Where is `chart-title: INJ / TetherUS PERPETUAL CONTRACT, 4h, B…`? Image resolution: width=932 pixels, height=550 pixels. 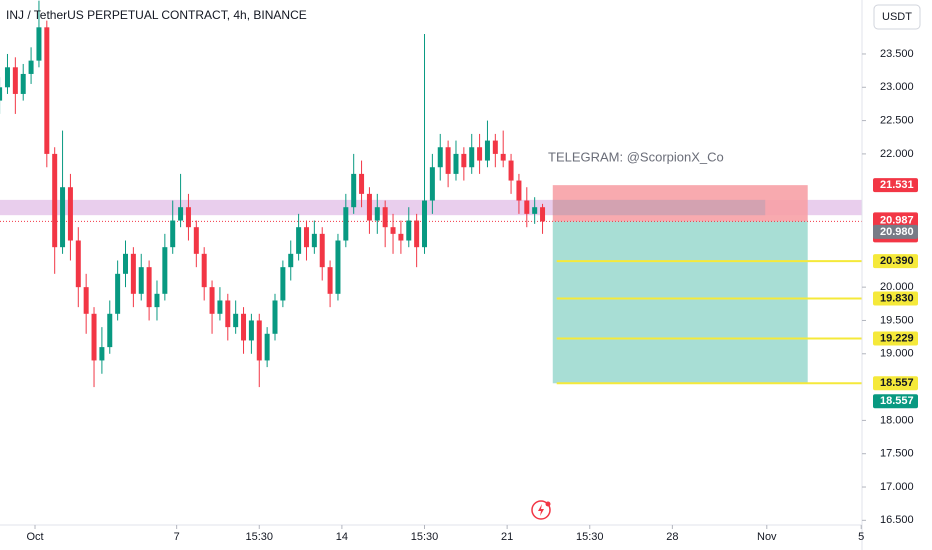
chart-title: INJ / TetherUS PERPETUAL CONTRACT, 4h, B… is located at coordinates (156, 15).